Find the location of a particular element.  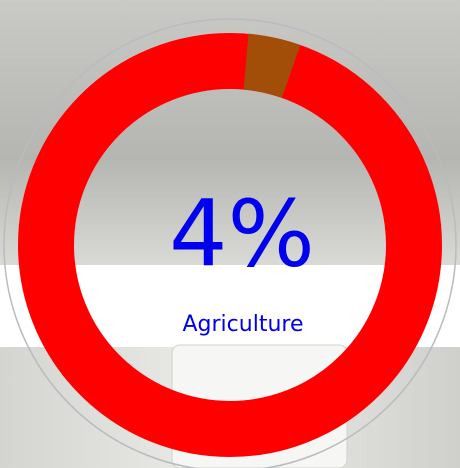

donut-segment is located at coordinates (271, 66).